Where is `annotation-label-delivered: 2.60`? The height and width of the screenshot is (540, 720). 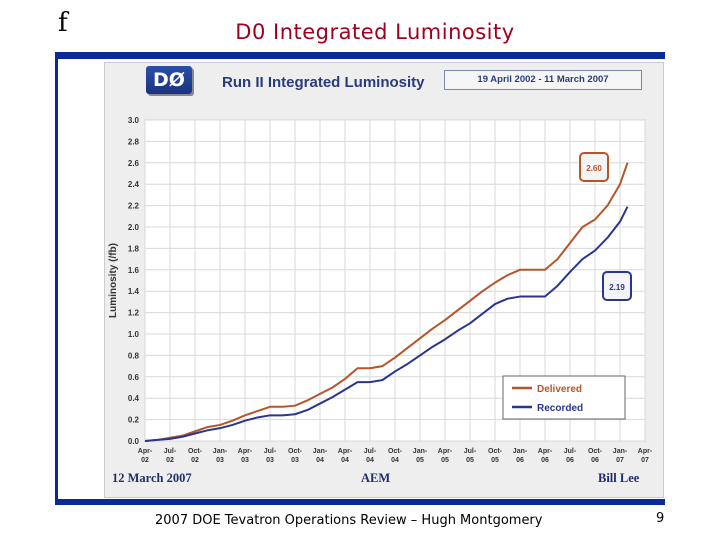 annotation-label-delivered: 2.60 is located at coordinates (594, 168).